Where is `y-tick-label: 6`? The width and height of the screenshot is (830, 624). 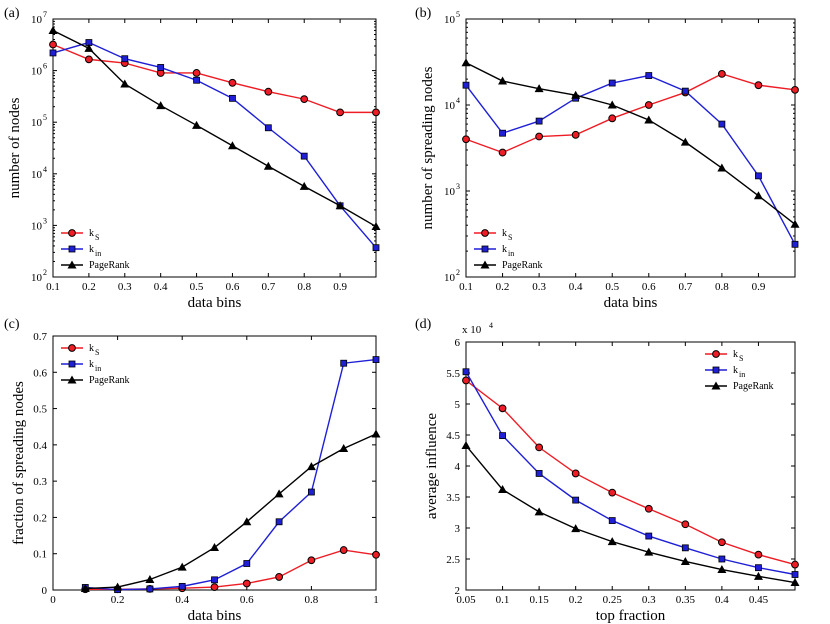
y-tick-label: 6 is located at coordinates (458, 343).